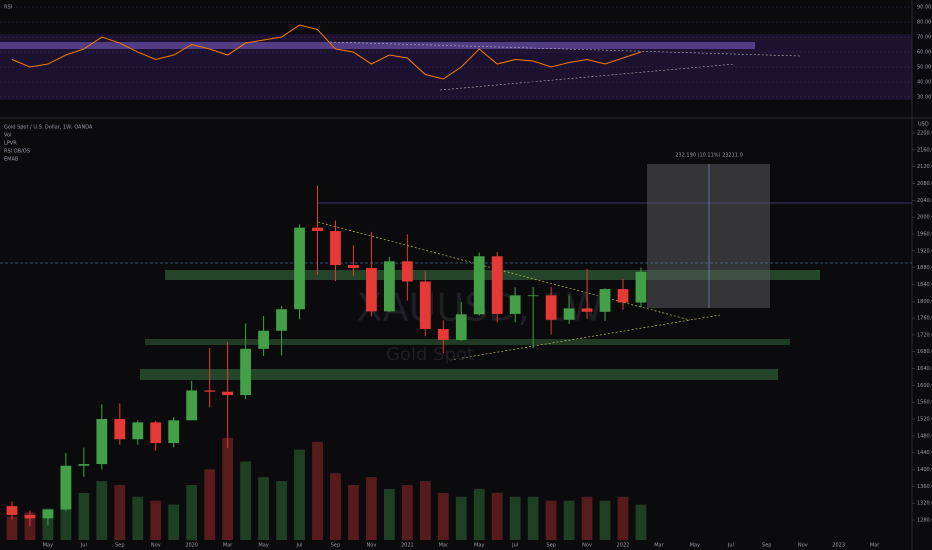 Image resolution: width=932 pixels, height=550 pixels. What do you see at coordinates (924, 352) in the screenshot?
I see `y-tick-label: 1680.000` at bounding box center [924, 352].